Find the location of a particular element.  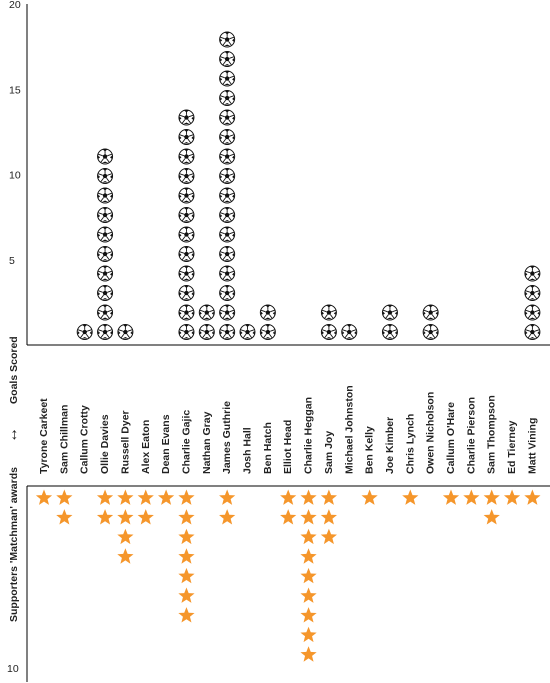

top-axis-tick-label: 5 is located at coordinates (12, 261).